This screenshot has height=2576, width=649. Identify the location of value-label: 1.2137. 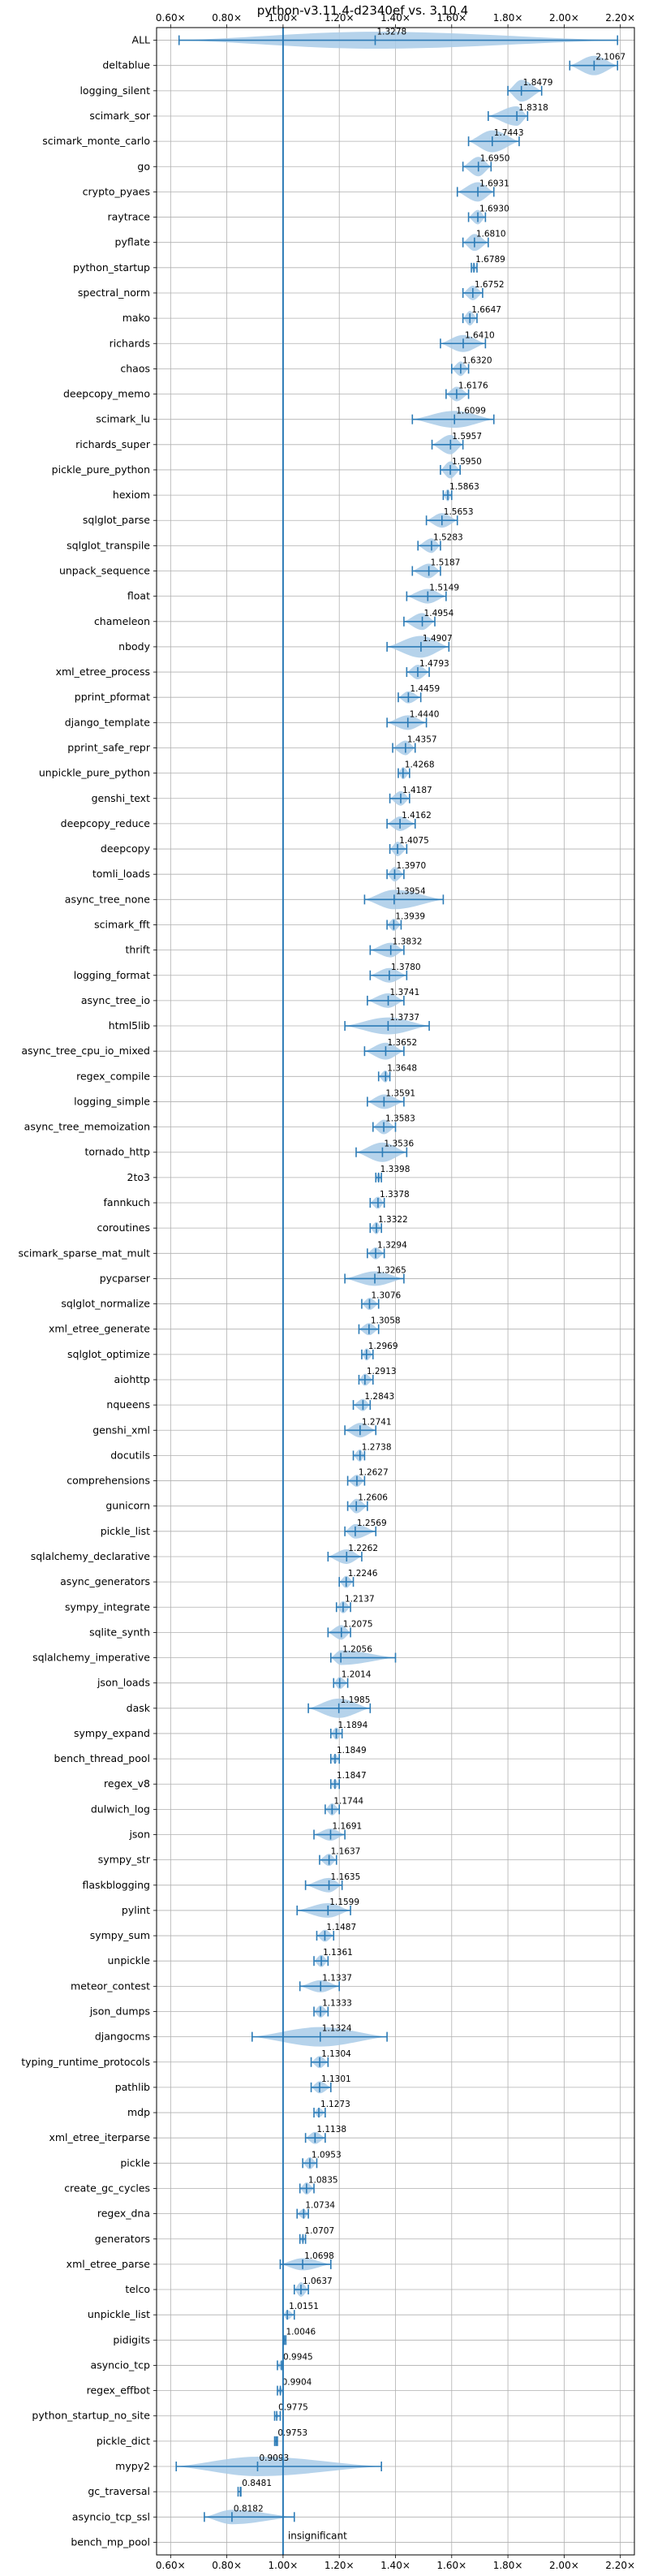
(360, 1599).